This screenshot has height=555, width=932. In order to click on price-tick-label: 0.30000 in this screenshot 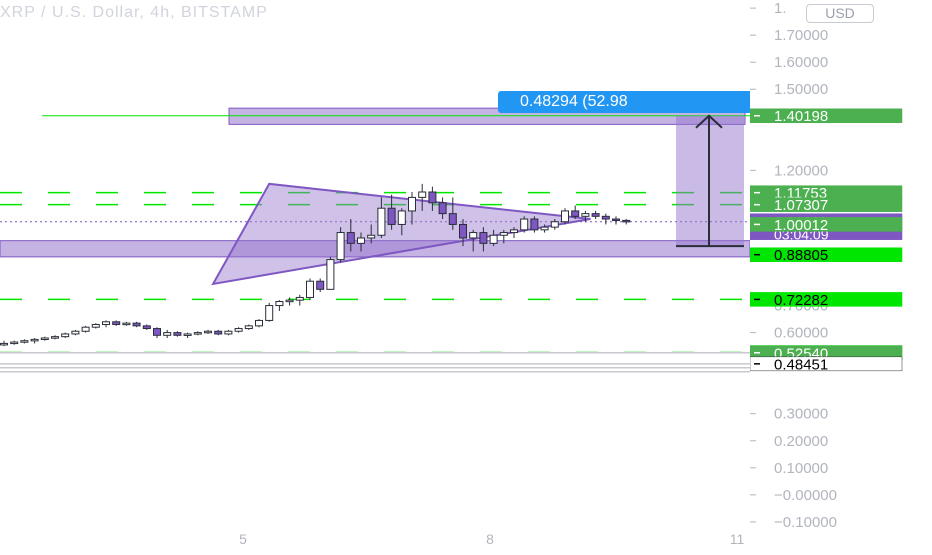, I will do `click(801, 414)`.